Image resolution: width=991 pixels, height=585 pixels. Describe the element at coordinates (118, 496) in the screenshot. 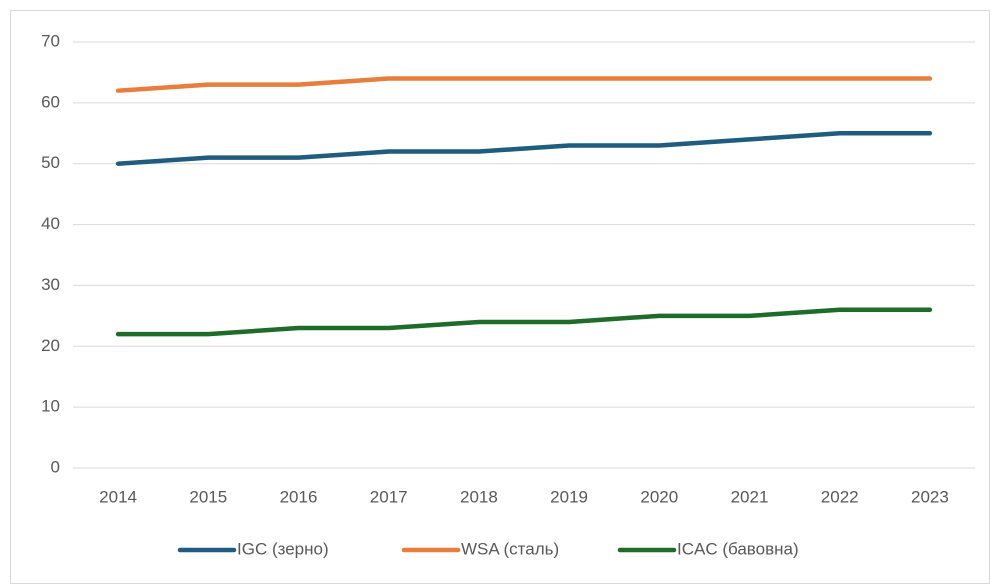

I see `x-tick-label: 2014` at that location.